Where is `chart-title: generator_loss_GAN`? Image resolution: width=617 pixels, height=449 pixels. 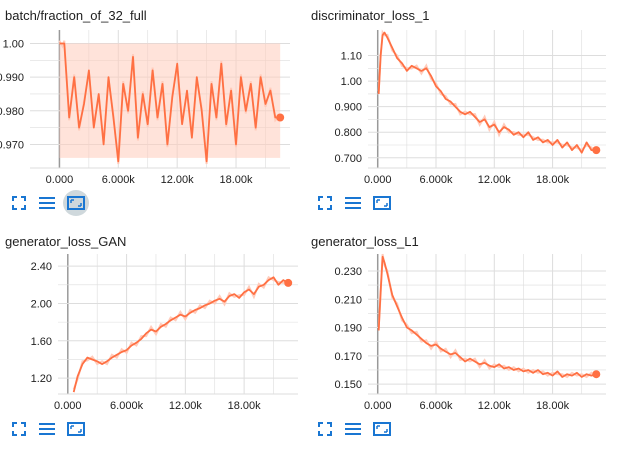
chart-title: generator_loss_GAN is located at coordinates (66, 241).